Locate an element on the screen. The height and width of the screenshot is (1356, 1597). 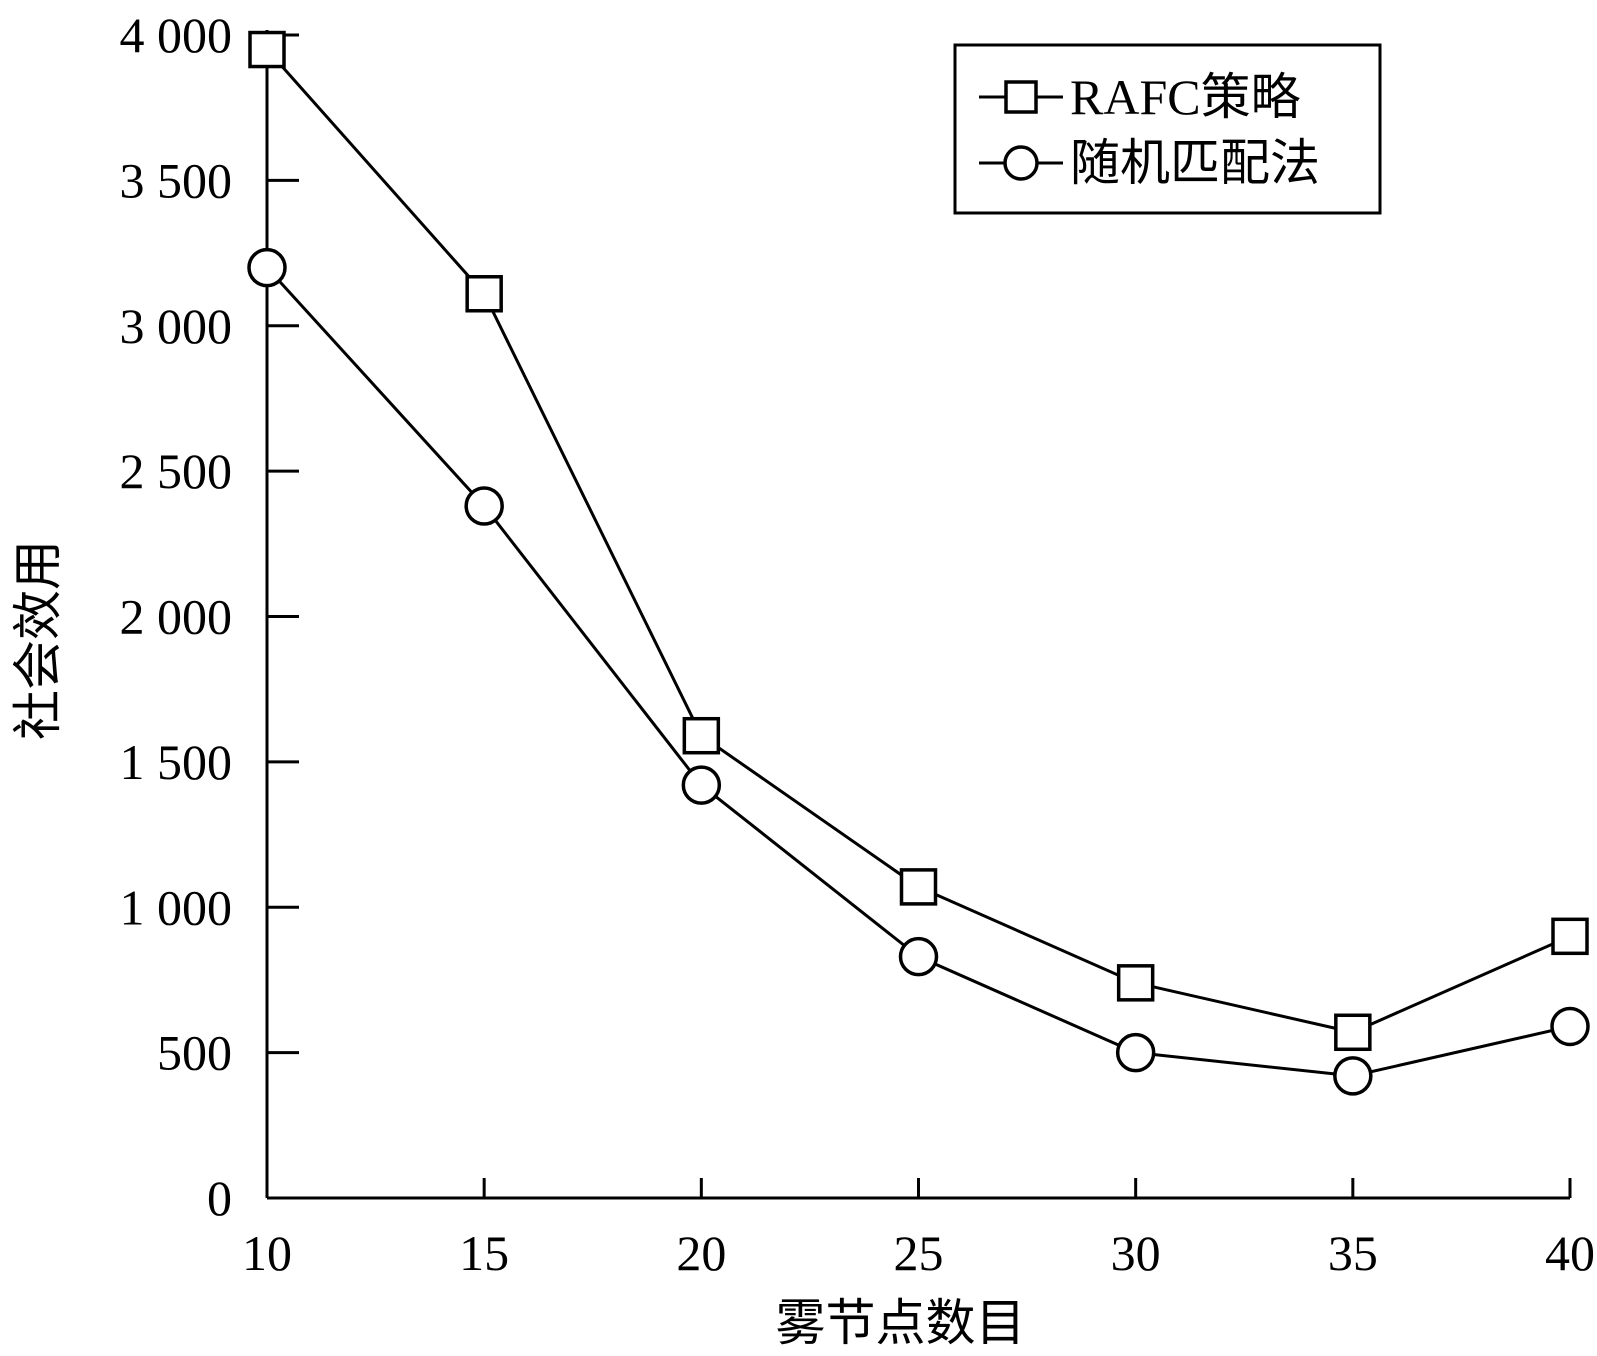
y-tick-label: 2 500 is located at coordinates (176, 471).